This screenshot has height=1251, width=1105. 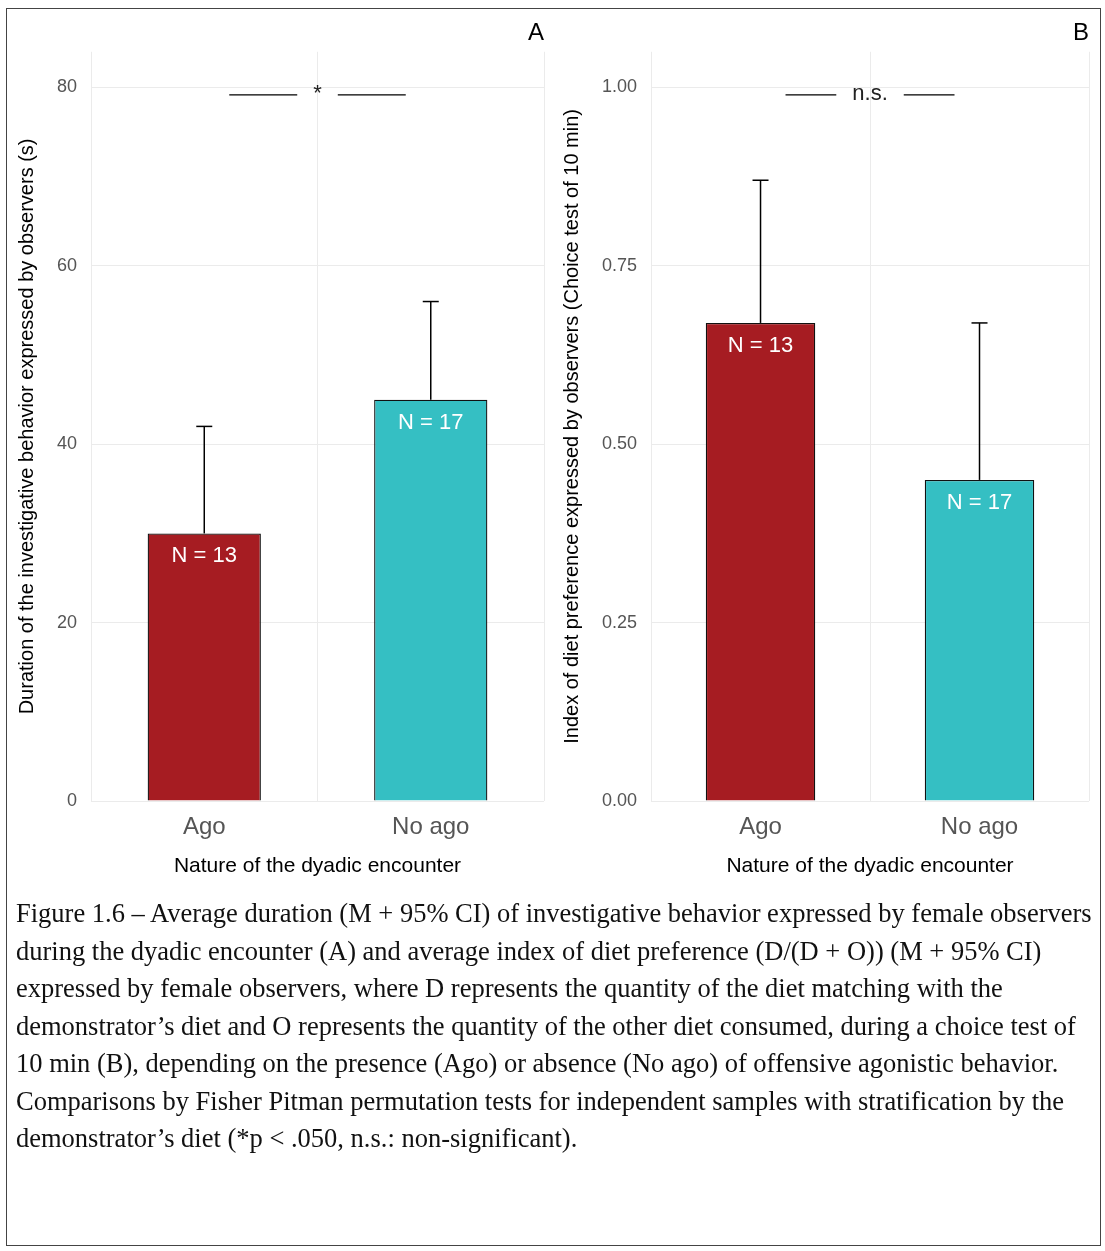 What do you see at coordinates (1080, 32) in the screenshot?
I see `chart-title: B` at bounding box center [1080, 32].